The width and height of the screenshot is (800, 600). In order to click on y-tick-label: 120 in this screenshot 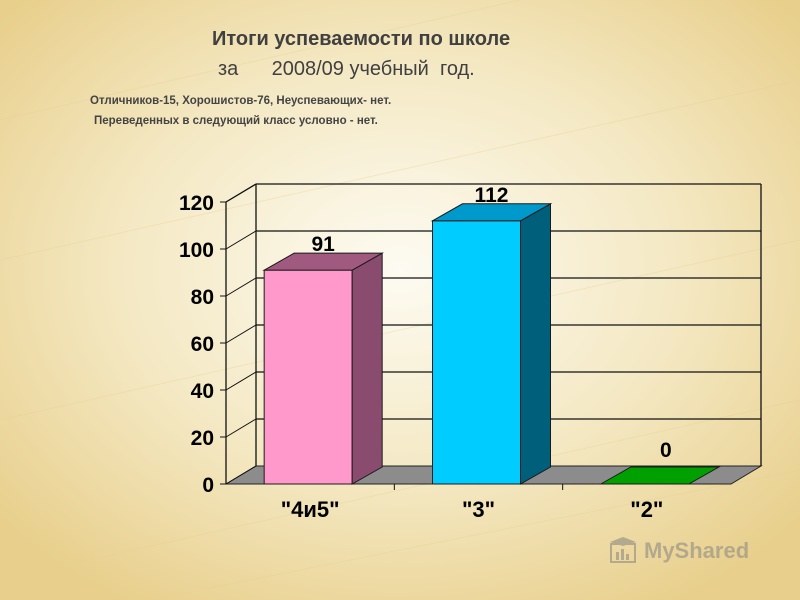, I will do `click(196, 203)`.